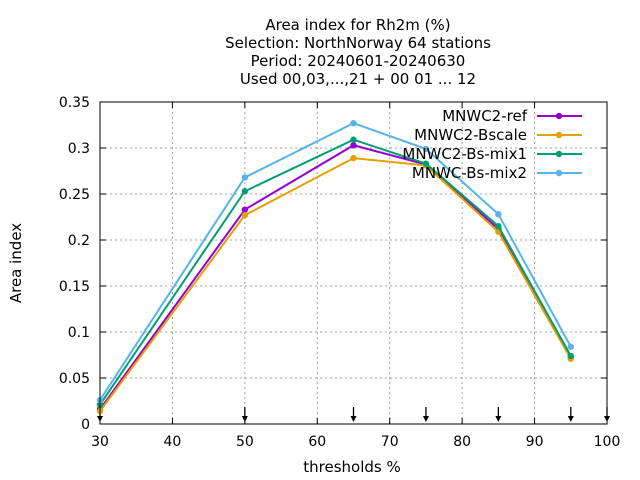 This screenshot has height=480, width=640. I want to click on title-line-4: Used 00,03,...,21 + 00 01 ... 12, so click(358, 79).